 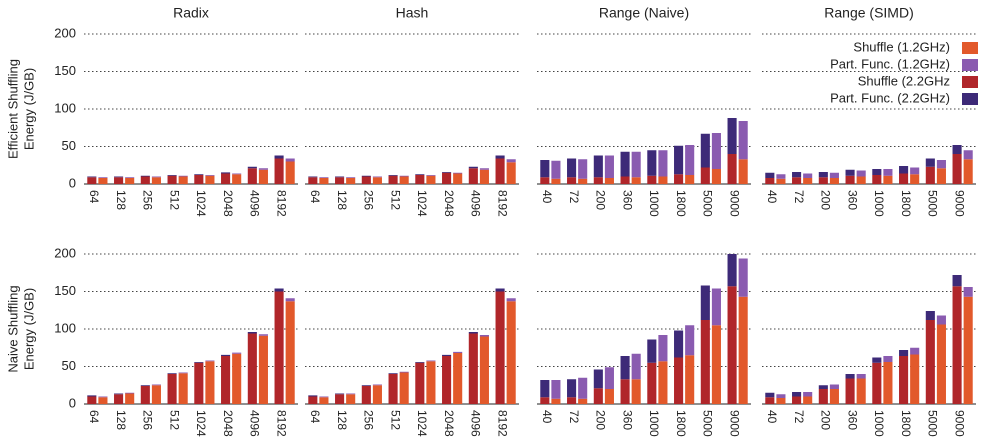 I want to click on y-tick-label: 50, so click(x=69, y=365).